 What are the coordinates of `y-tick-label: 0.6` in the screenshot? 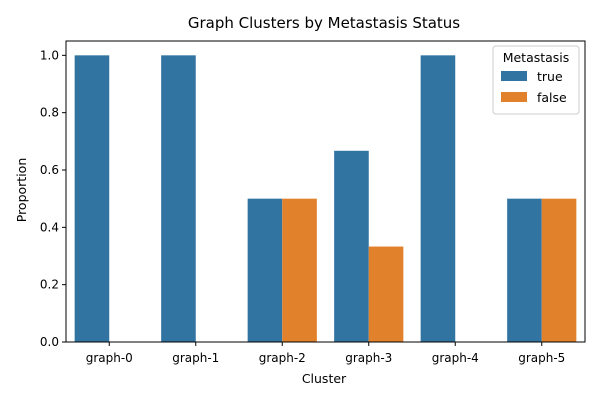 It's located at (49, 170).